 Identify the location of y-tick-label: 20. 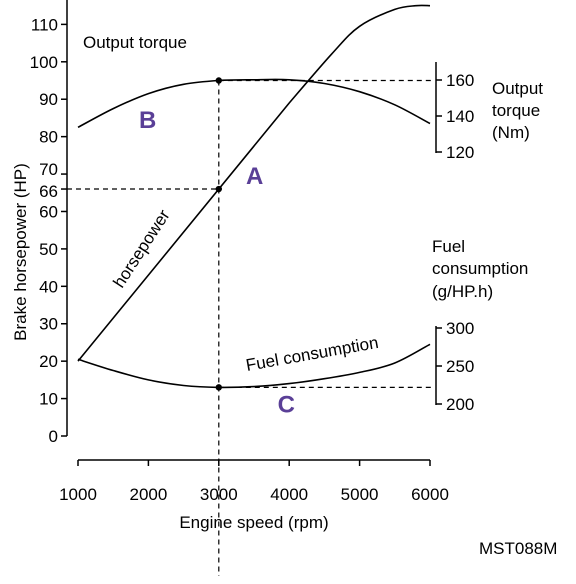
(48, 361).